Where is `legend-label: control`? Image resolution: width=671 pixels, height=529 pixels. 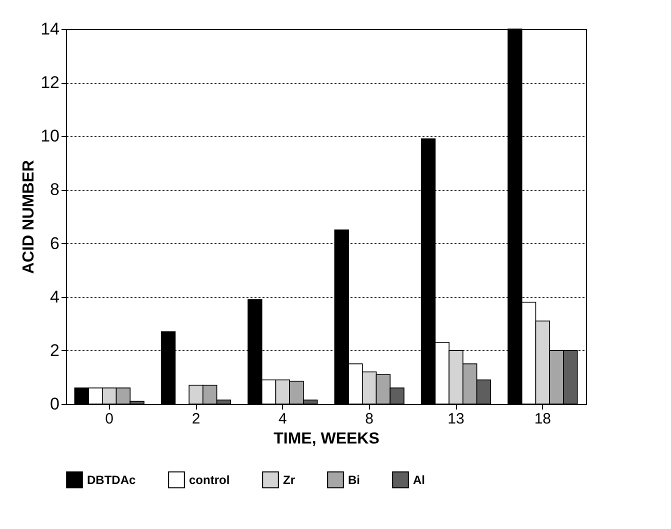 legend-label: control is located at coordinates (209, 479).